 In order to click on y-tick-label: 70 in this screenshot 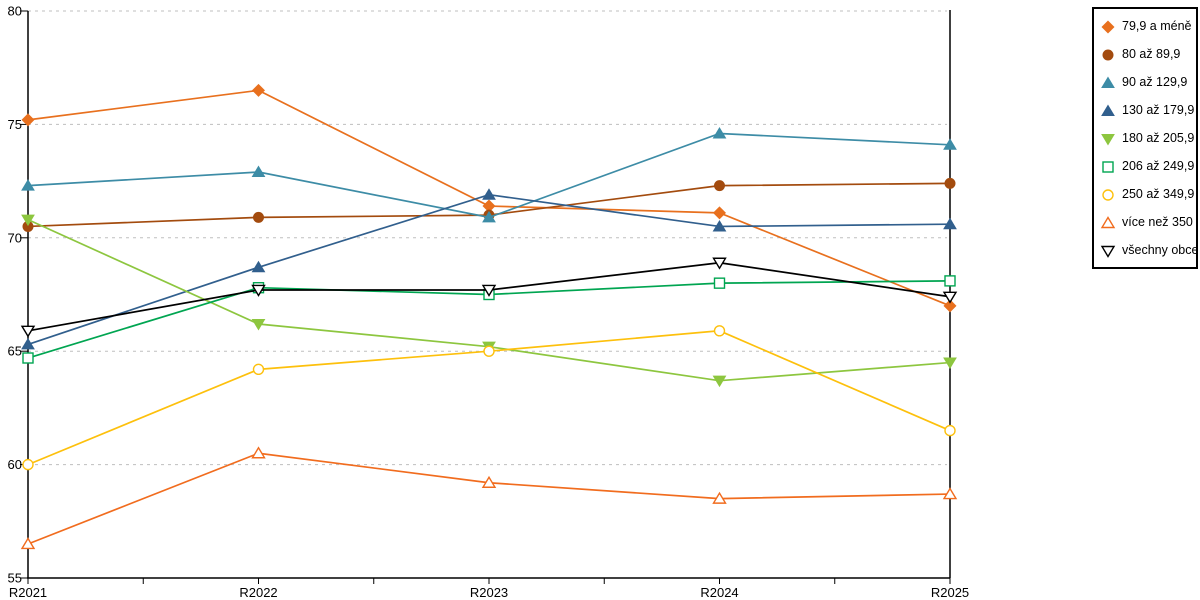, I will do `click(15, 237)`.